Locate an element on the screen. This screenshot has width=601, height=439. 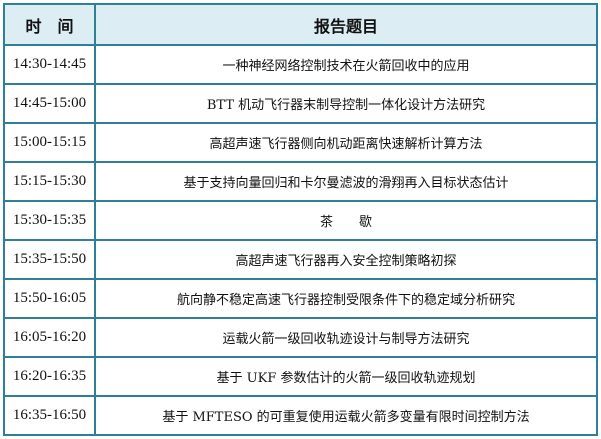
table-row: 15:35-15:50 高超声速飞行器再入安全控制策略初探 is located at coordinates (300, 259).